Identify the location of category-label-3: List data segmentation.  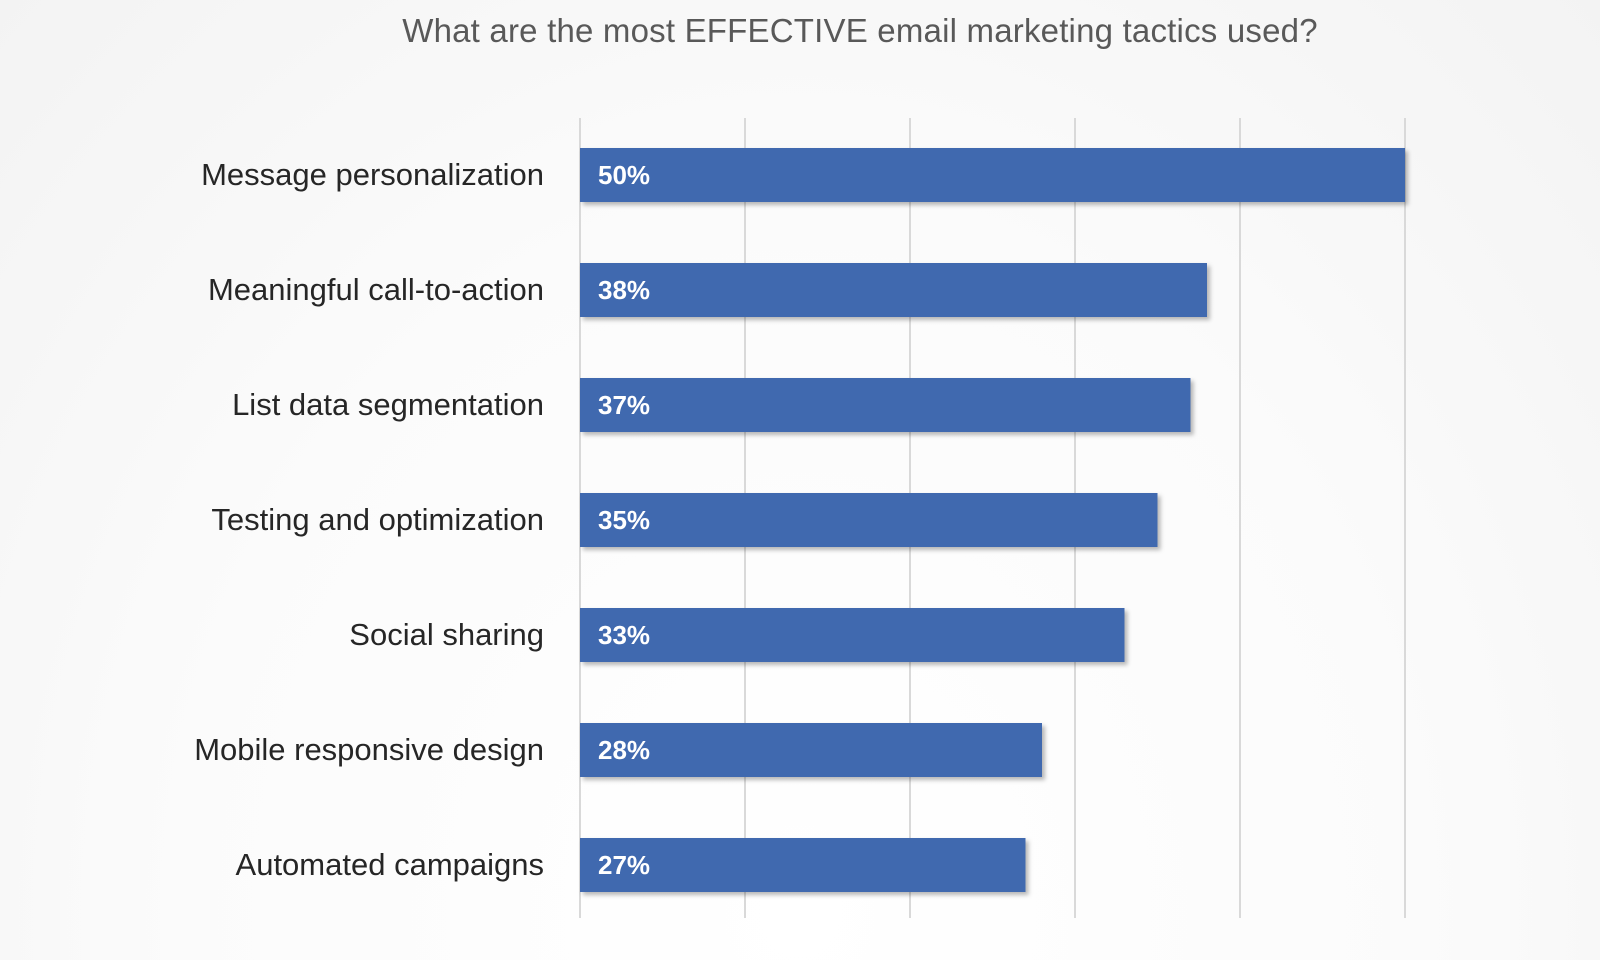
(388, 404).